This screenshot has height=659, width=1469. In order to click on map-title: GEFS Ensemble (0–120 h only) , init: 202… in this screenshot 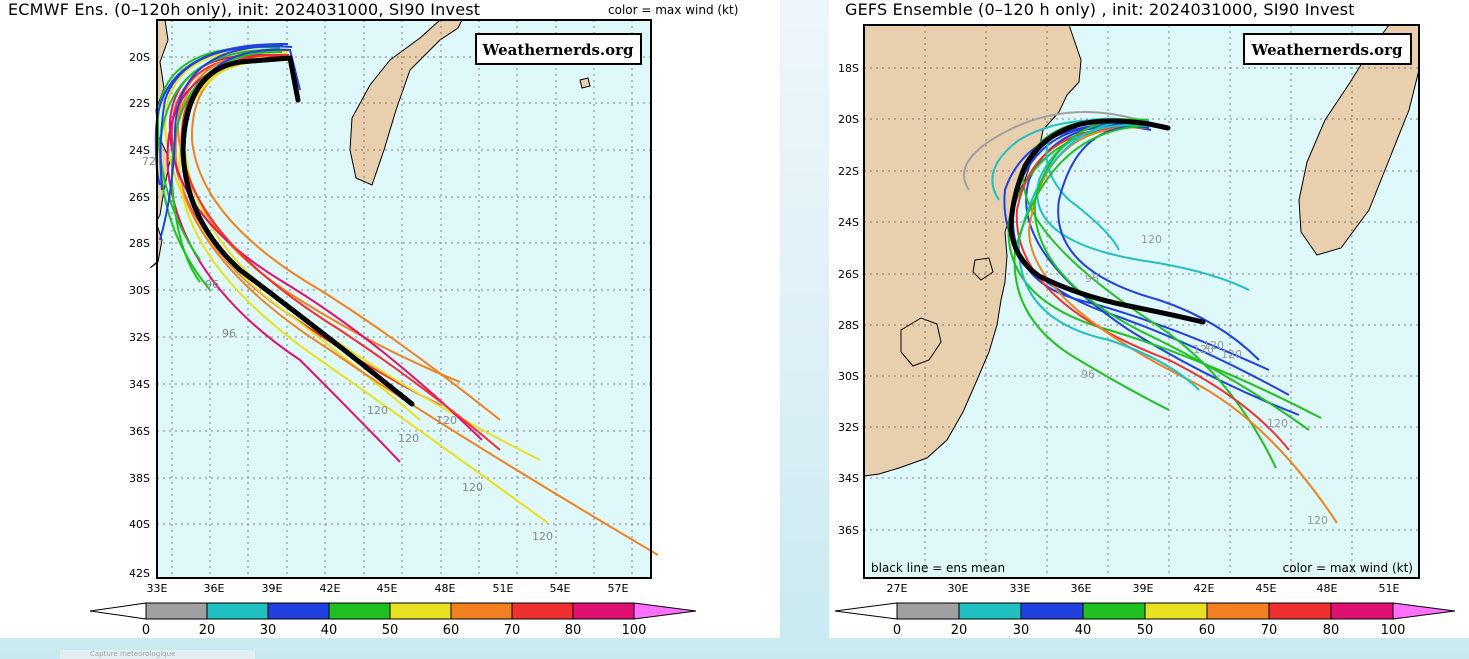, I will do `click(1100, 9)`.